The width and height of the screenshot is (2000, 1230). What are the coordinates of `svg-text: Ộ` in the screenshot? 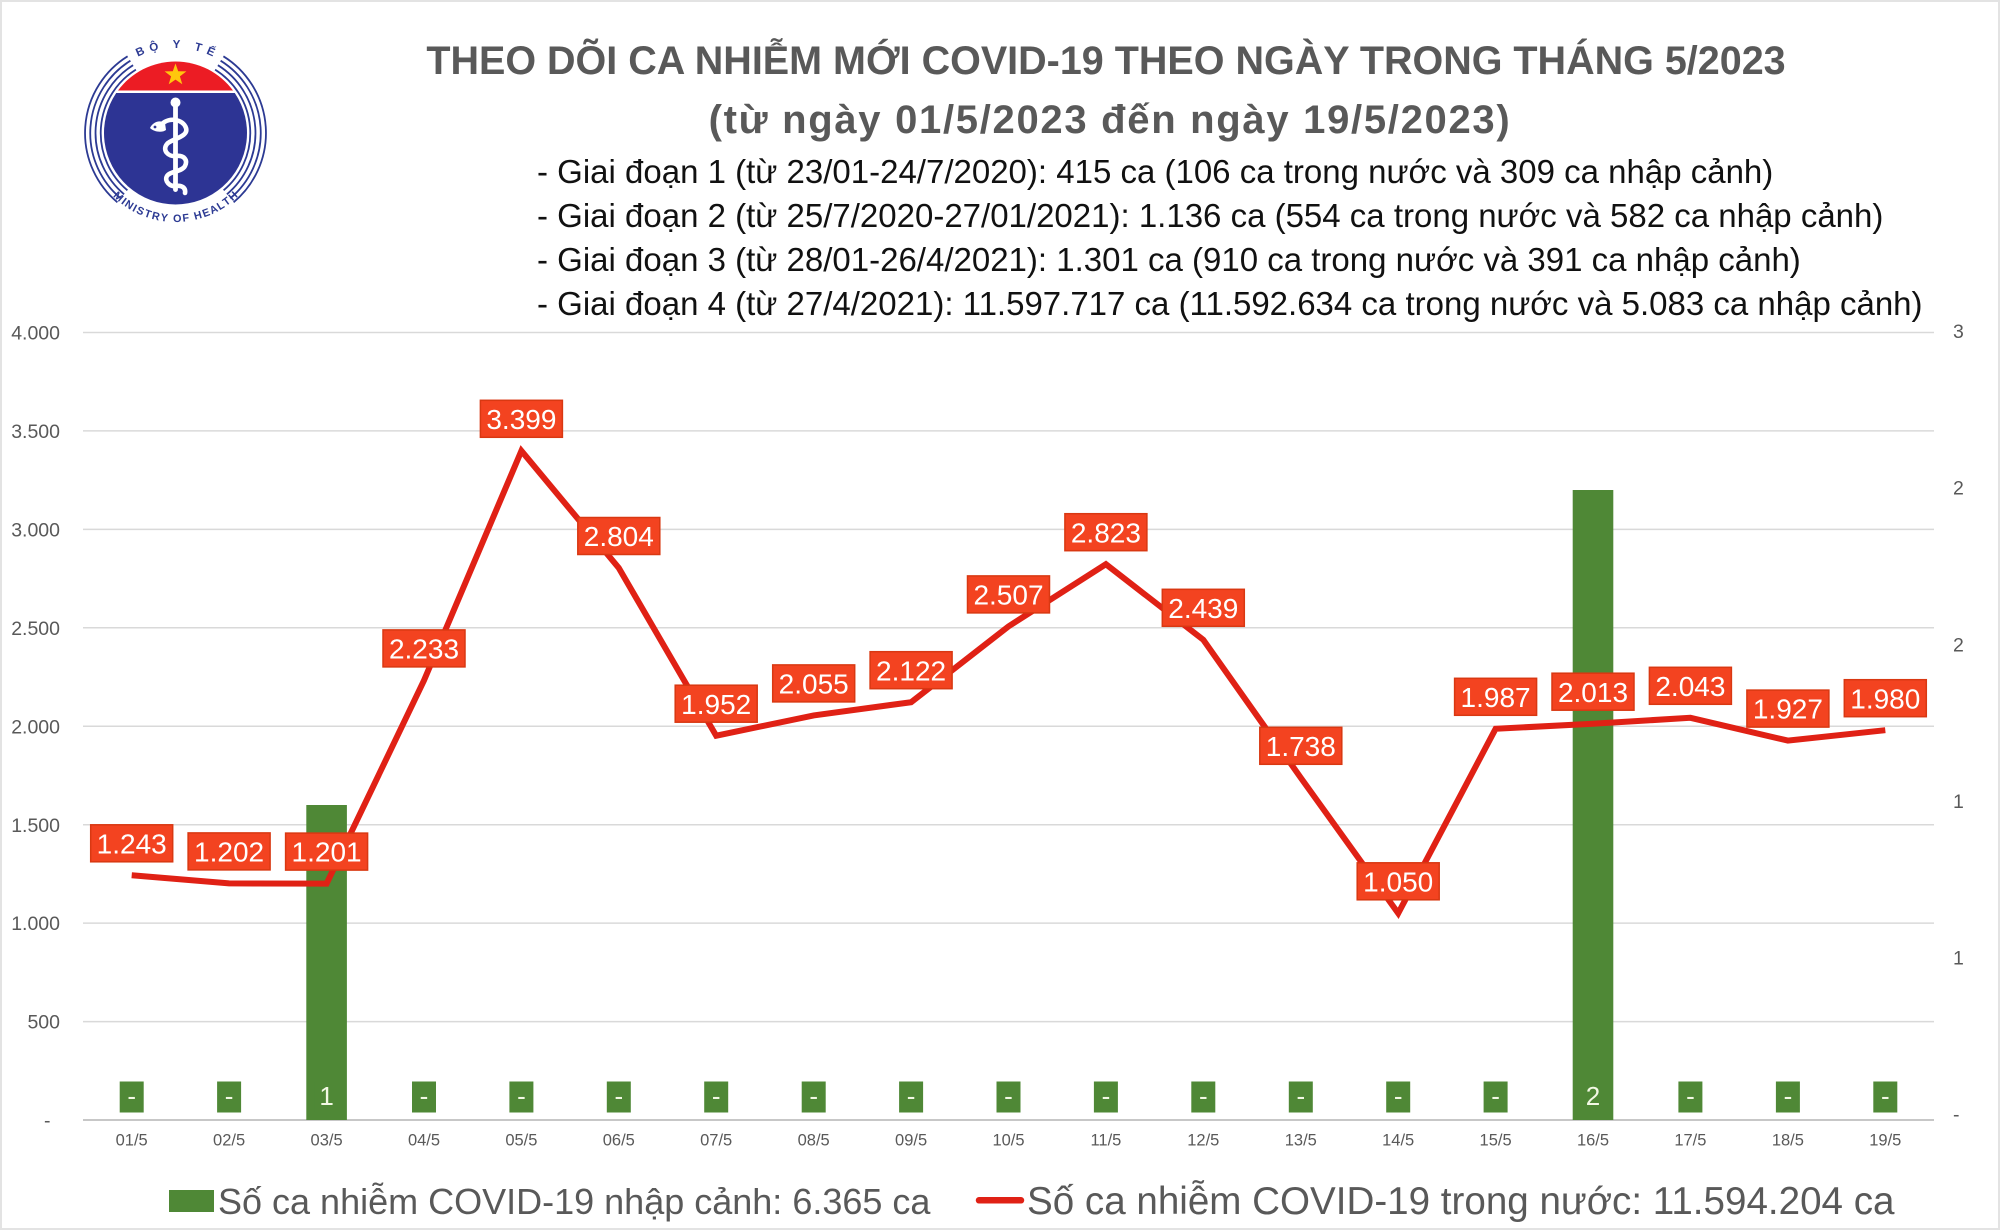 It's located at (154, 47).